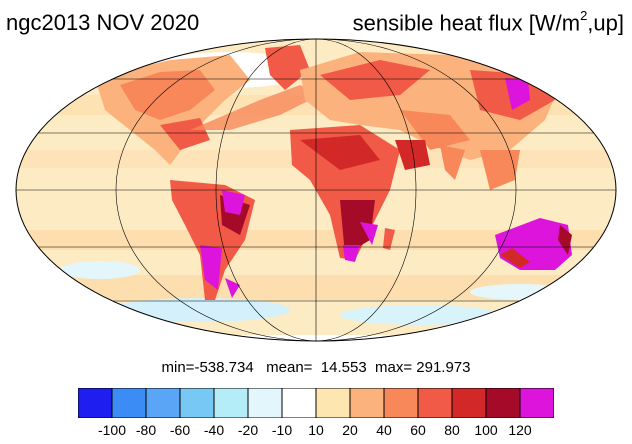  I want to click on colorbar-label: -10, so click(282, 430).